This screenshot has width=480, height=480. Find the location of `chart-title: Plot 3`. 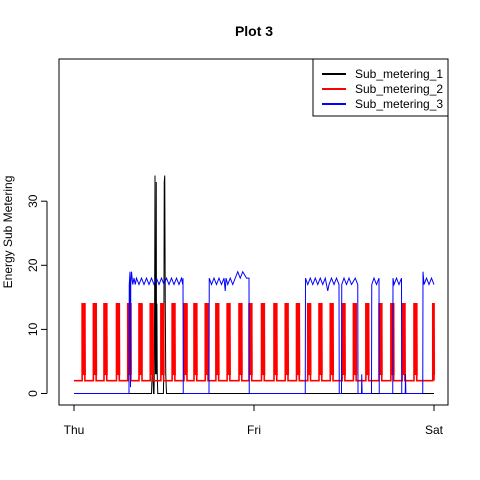

chart-title: Plot 3 is located at coordinates (254, 31).